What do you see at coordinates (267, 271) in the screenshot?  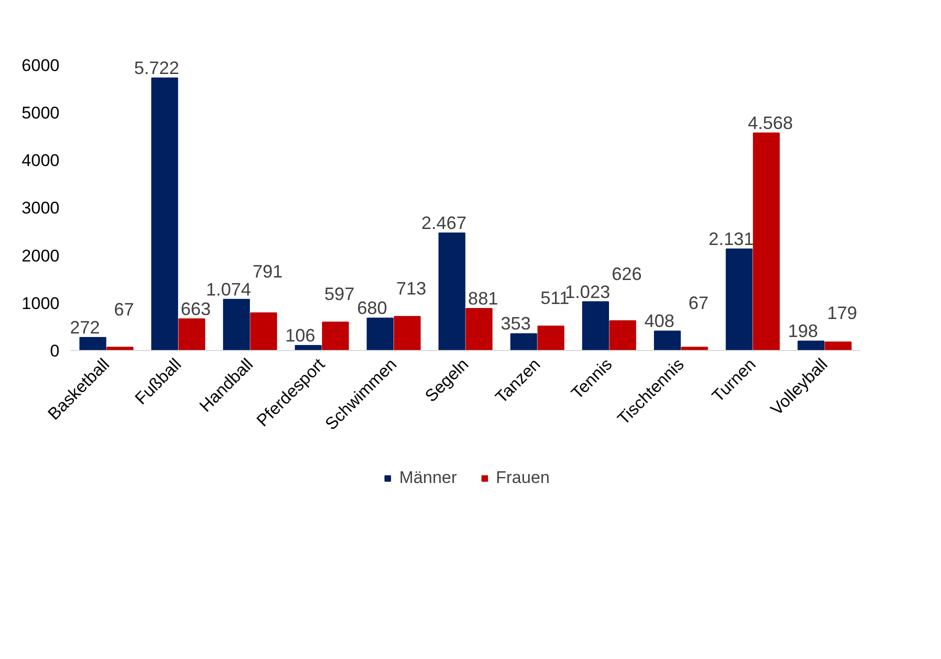 I see `data-label: 791` at bounding box center [267, 271].